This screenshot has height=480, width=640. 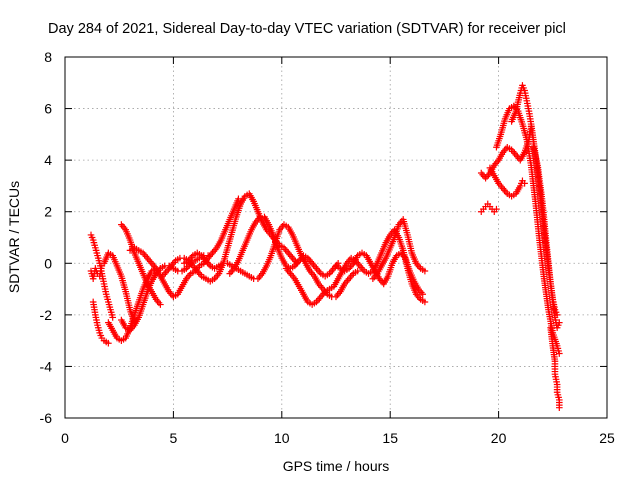 I want to click on series-track-q, so click(x=528, y=229).